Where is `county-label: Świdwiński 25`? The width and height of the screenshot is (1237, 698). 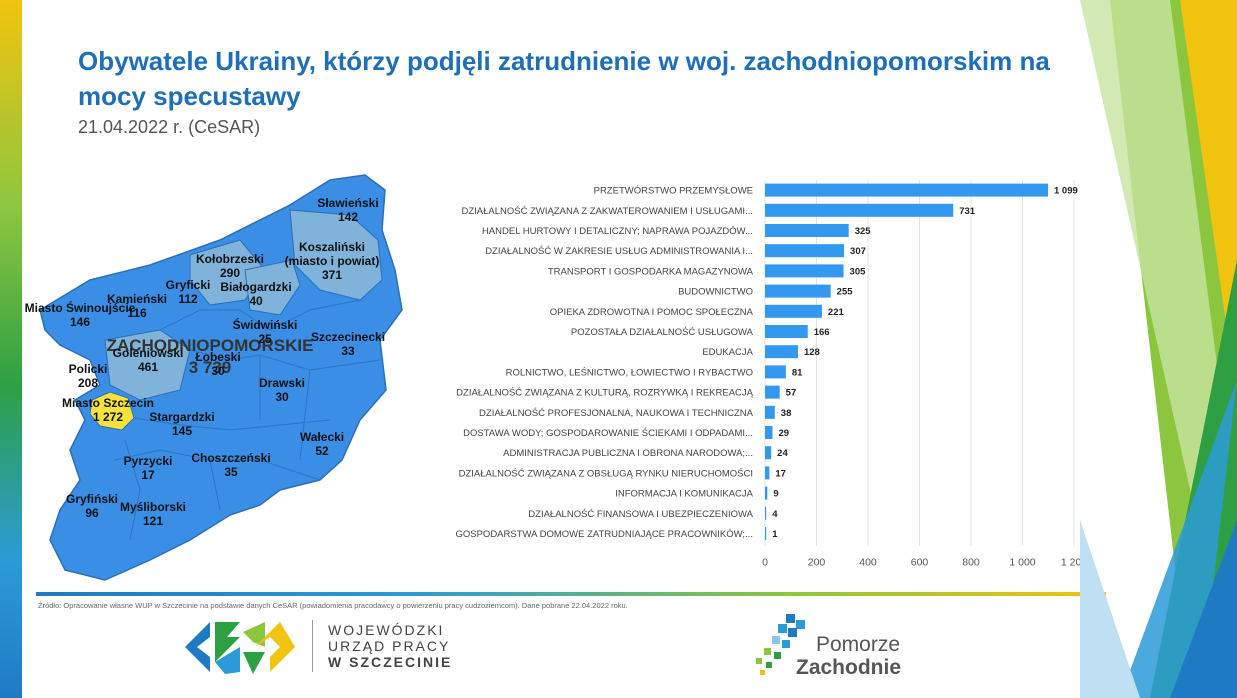
county-label: Świdwiński 25 is located at coordinates (265, 332).